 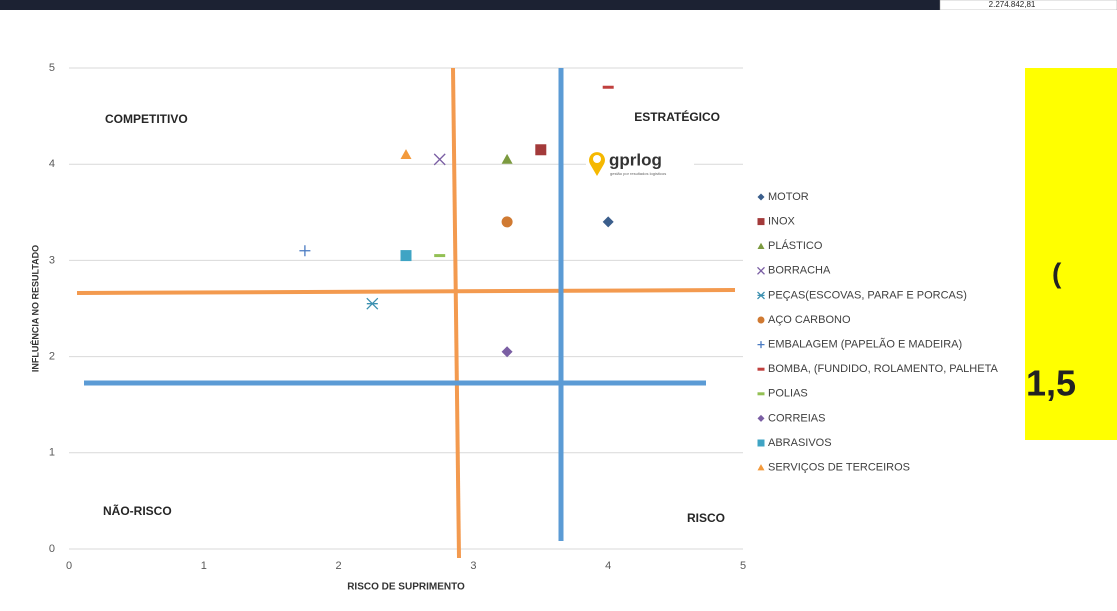 What do you see at coordinates (69, 566) in the screenshot?
I see `x-tick-label: 0` at bounding box center [69, 566].